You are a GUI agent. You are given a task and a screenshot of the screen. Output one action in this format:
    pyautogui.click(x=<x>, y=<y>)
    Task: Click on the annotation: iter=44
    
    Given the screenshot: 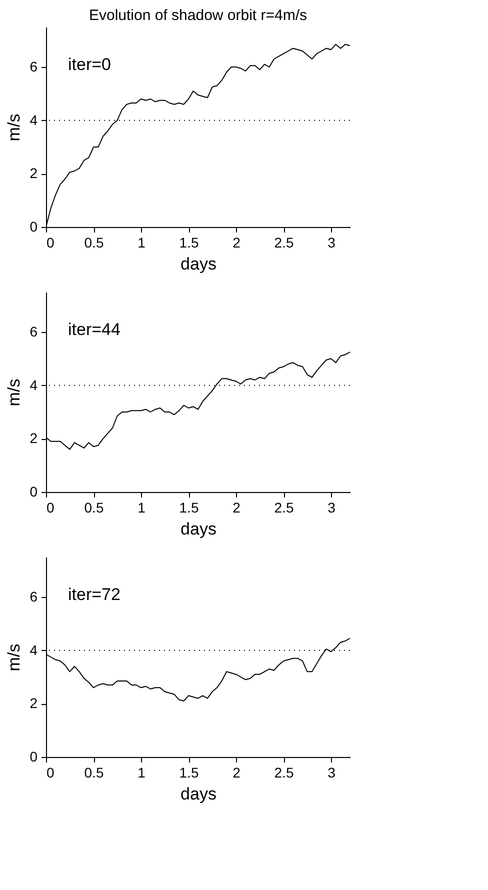 What is the action you would take?
    pyautogui.click(x=94, y=329)
    